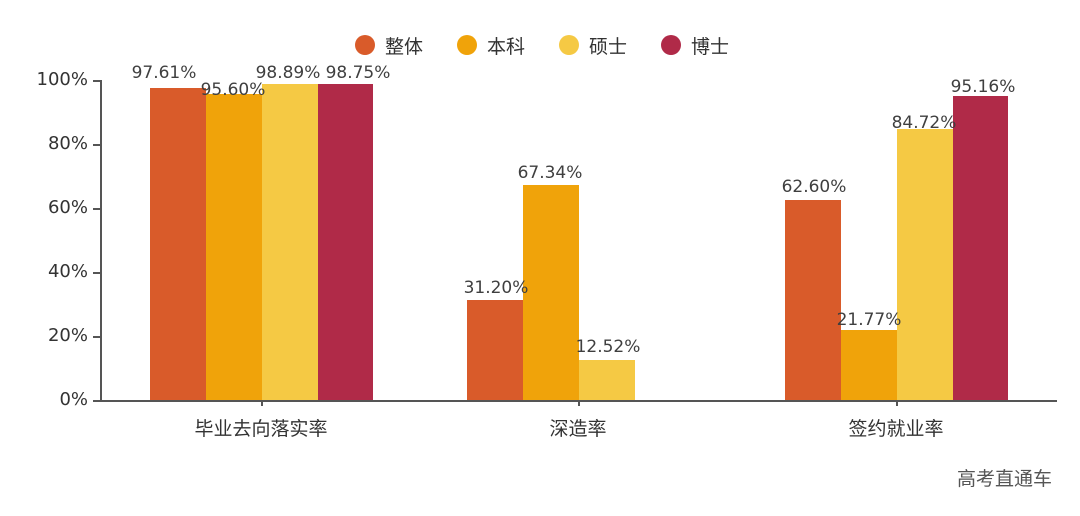 The image size is (1080, 516). What do you see at coordinates (234, 247) in the screenshot?
I see `bar-undergrad-graduation` at bounding box center [234, 247].